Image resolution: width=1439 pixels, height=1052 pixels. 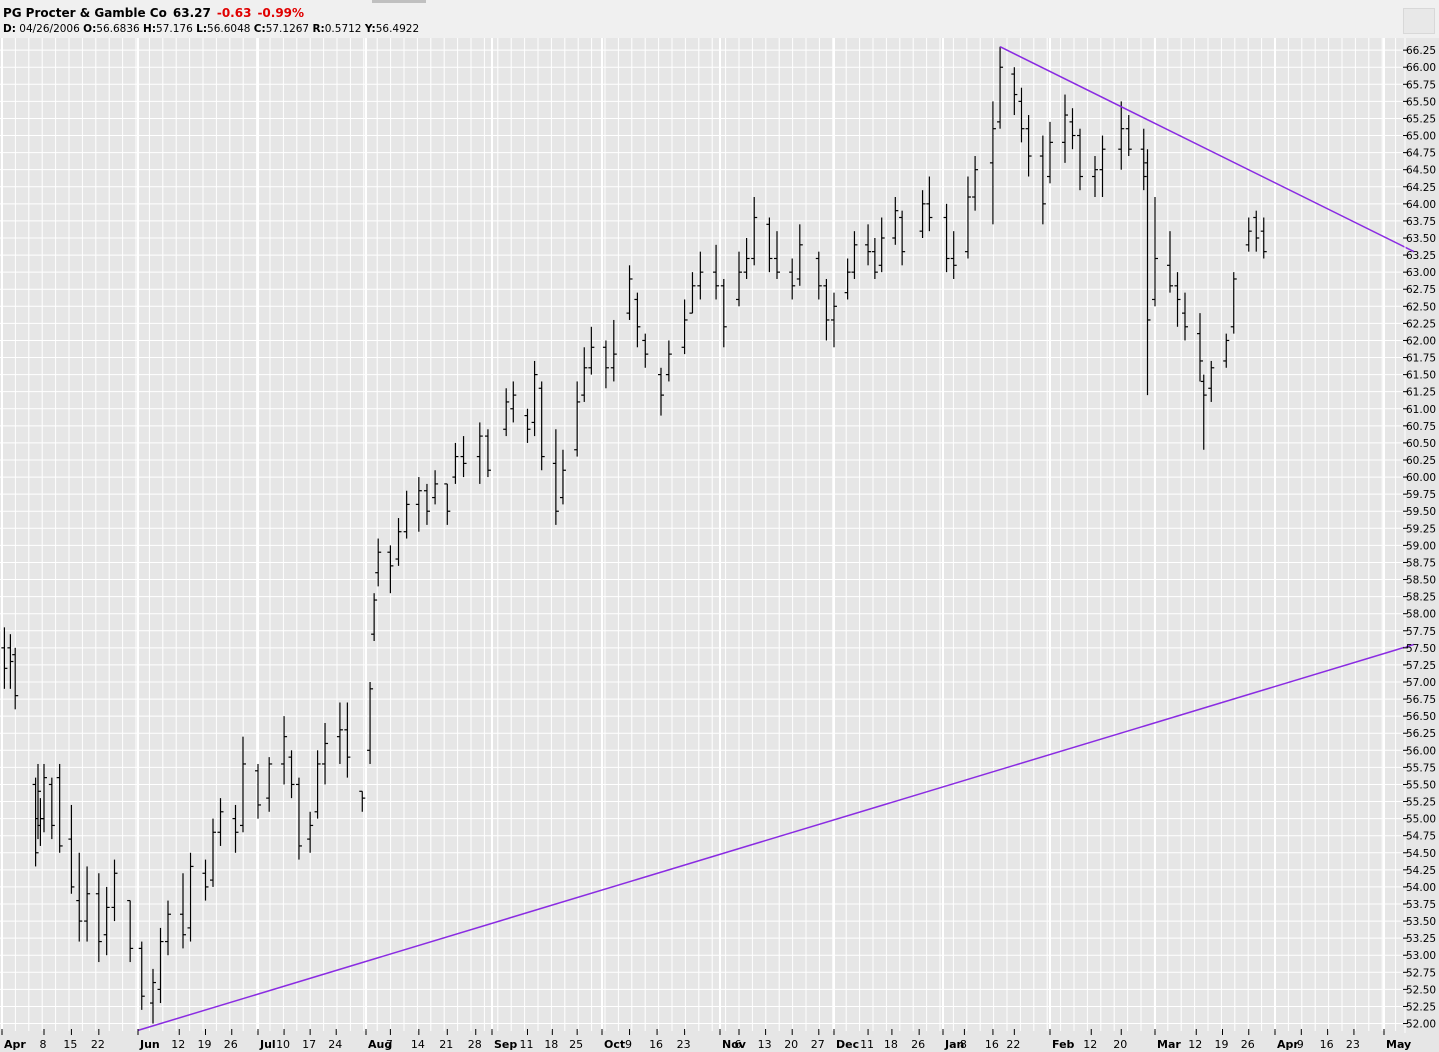 What do you see at coordinates (1421, 205) in the screenshot?
I see `y-tick-label: 64.00` at bounding box center [1421, 205].